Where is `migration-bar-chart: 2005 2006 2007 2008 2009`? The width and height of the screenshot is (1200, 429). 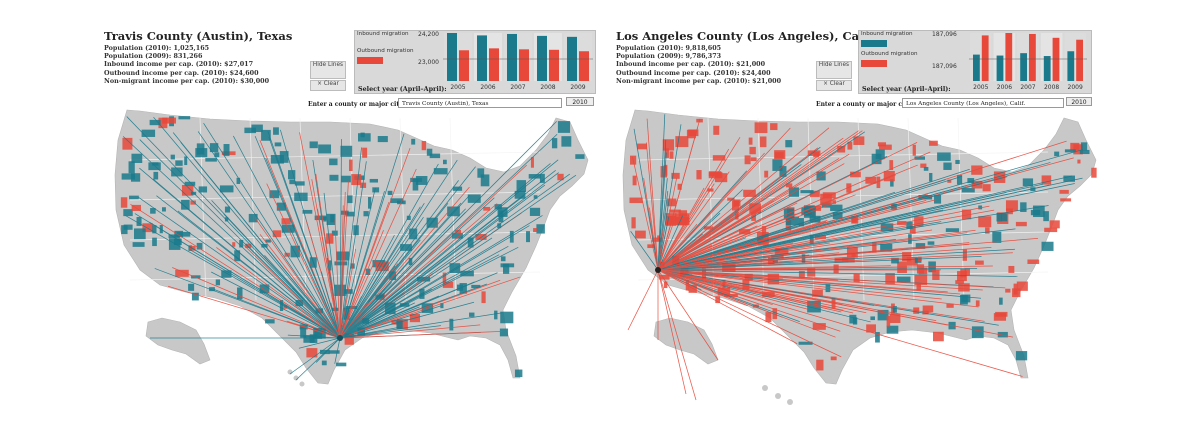 migration-bar-chart: 2005 2006 2007 2008 2009 is located at coordinates (1028, 62).